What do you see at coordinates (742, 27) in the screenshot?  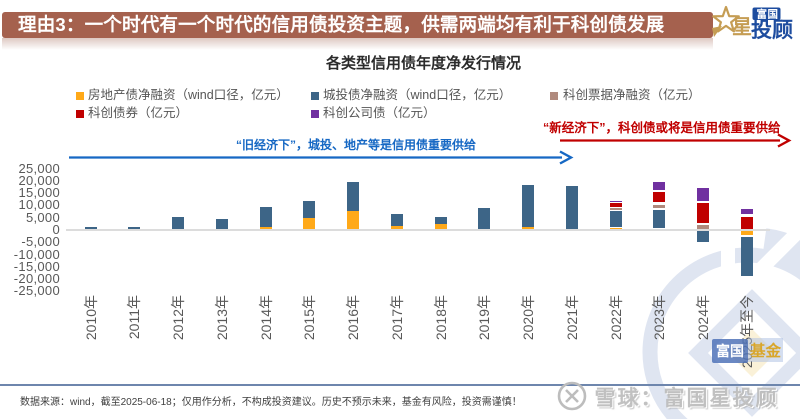 I see `svg-text: 星` at bounding box center [742, 27].